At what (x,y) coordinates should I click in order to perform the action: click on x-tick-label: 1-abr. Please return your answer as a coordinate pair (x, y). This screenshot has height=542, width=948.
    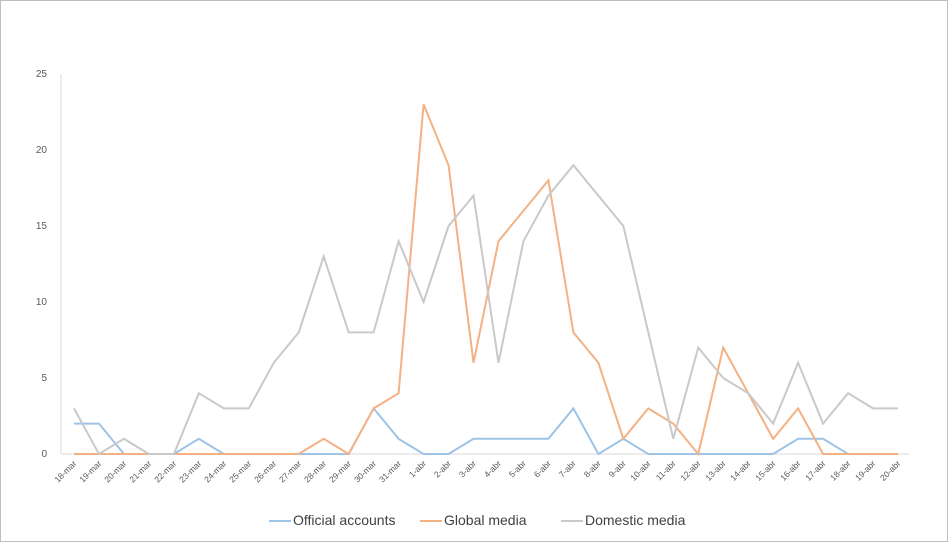
    Looking at the image, I should click on (417, 468).